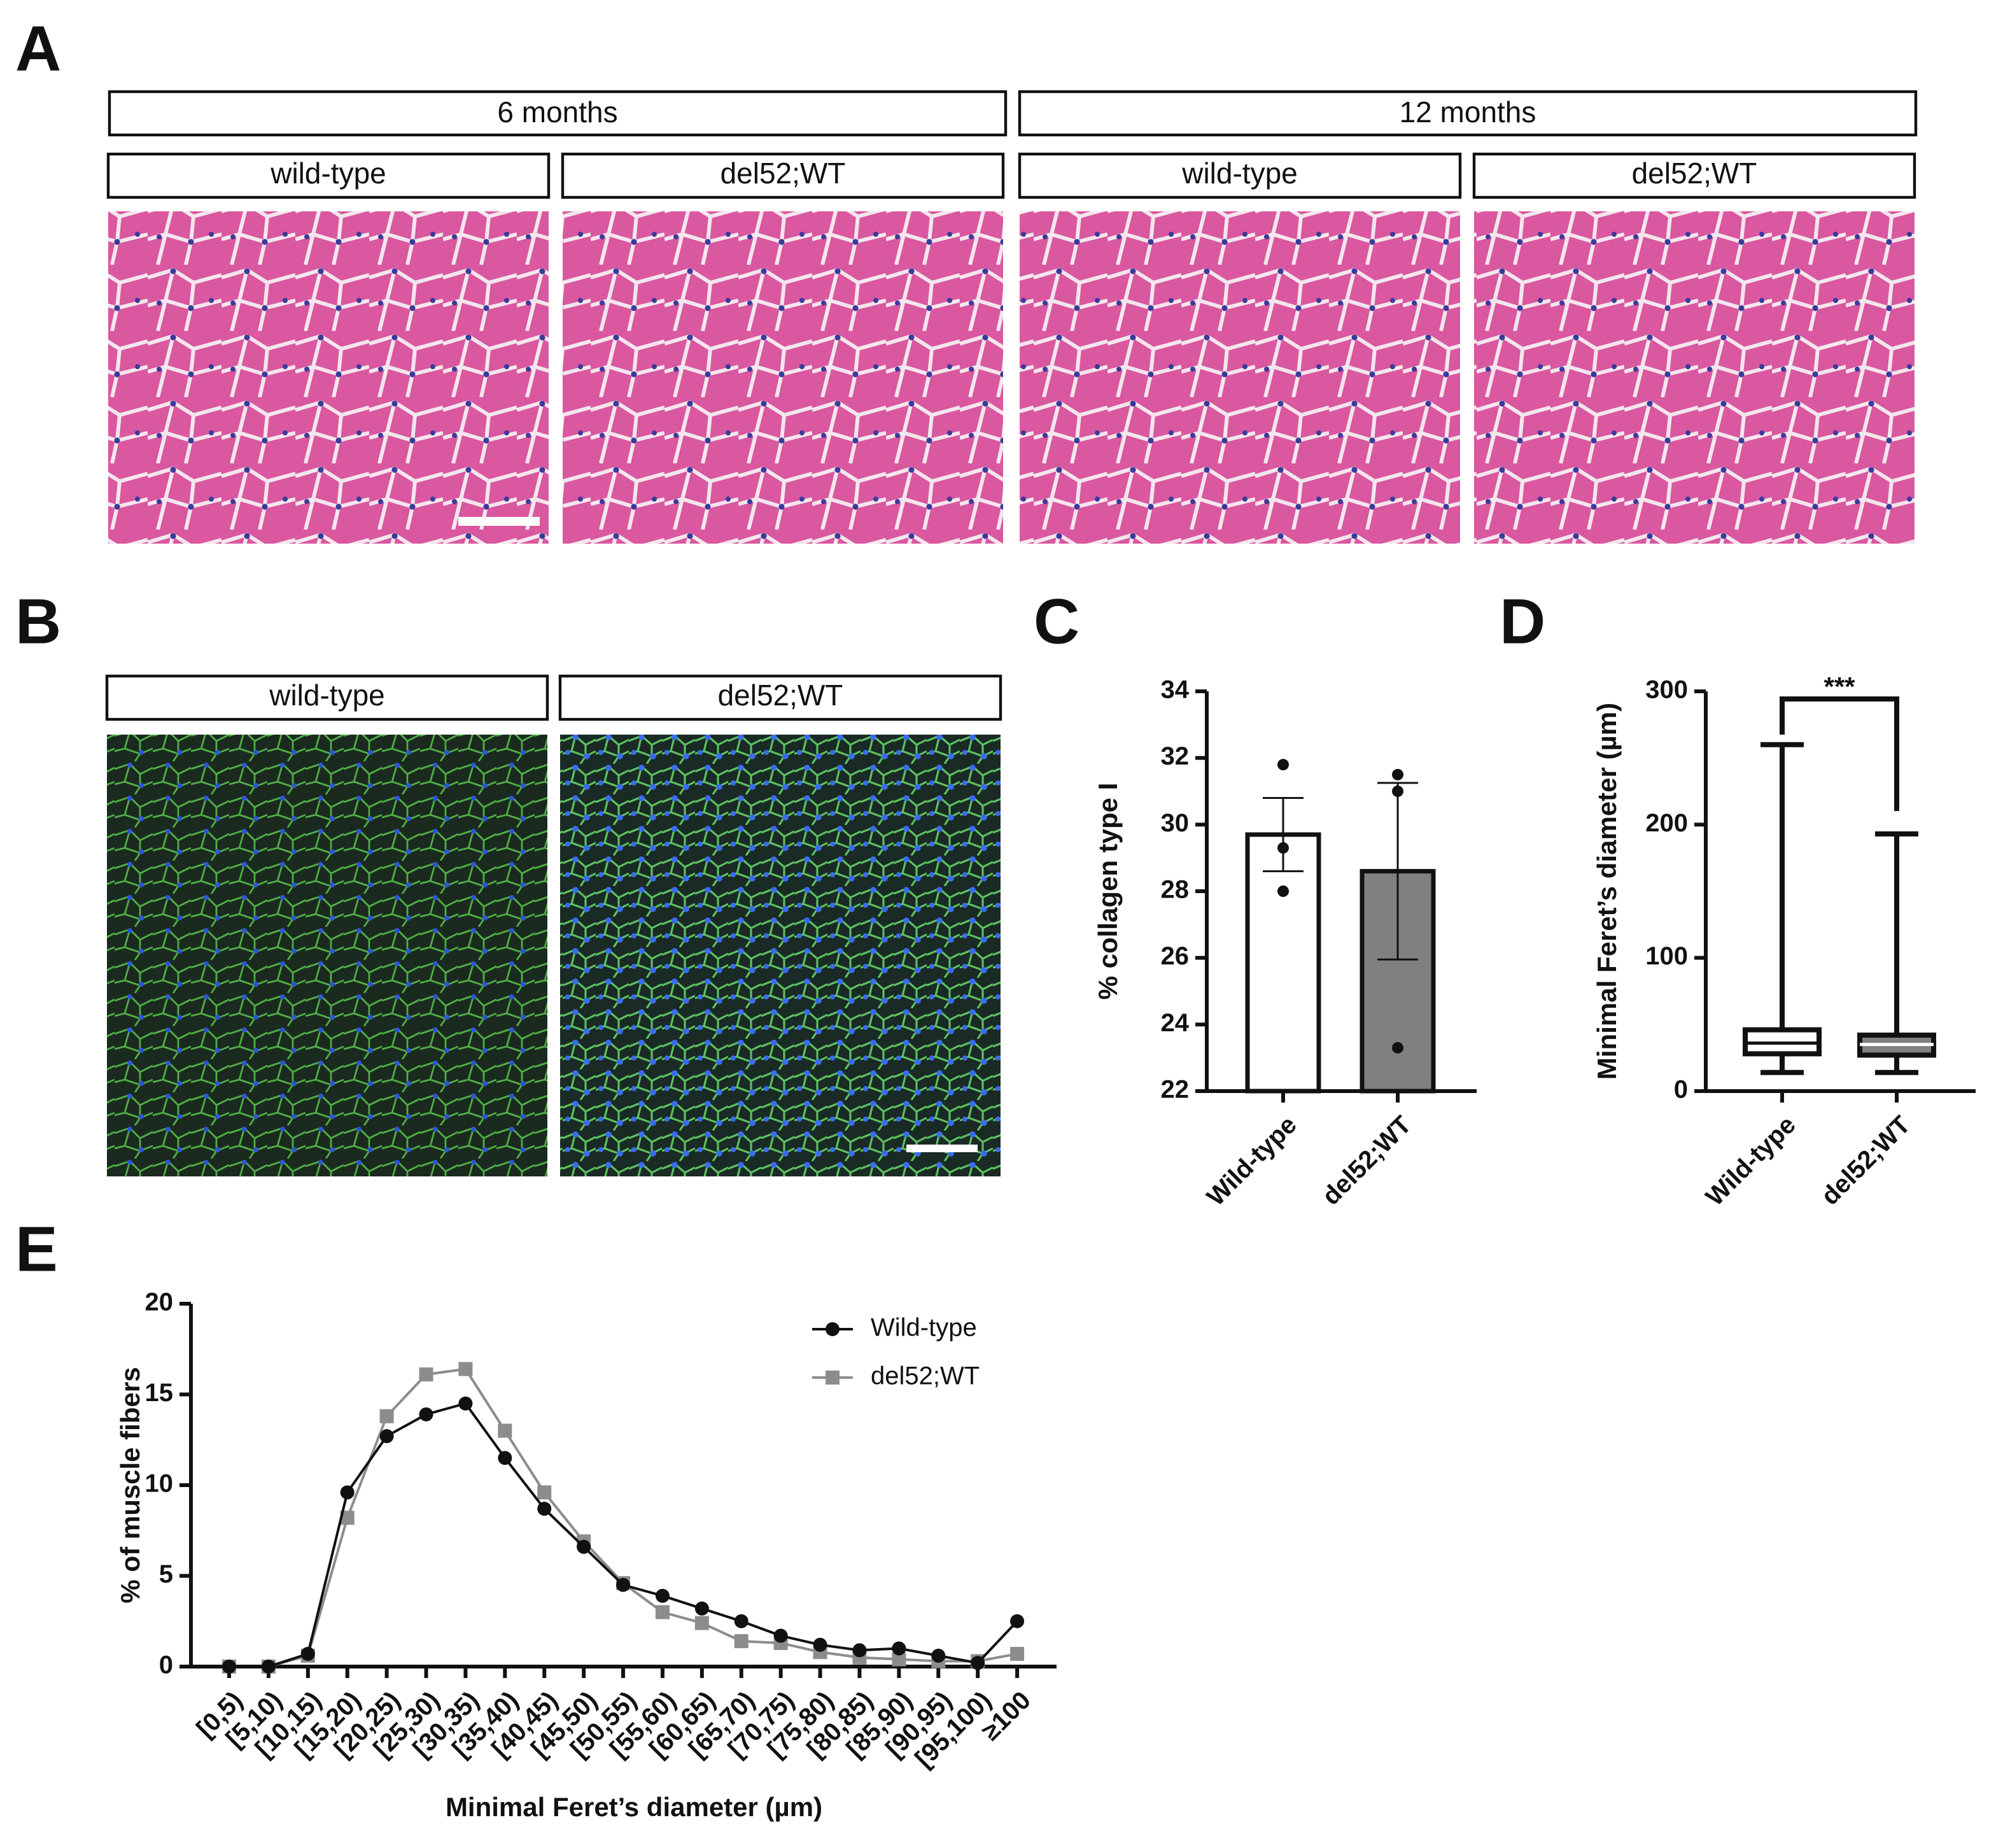  What do you see at coordinates (38, 621) in the screenshot?
I see `panel-label: B` at bounding box center [38, 621].